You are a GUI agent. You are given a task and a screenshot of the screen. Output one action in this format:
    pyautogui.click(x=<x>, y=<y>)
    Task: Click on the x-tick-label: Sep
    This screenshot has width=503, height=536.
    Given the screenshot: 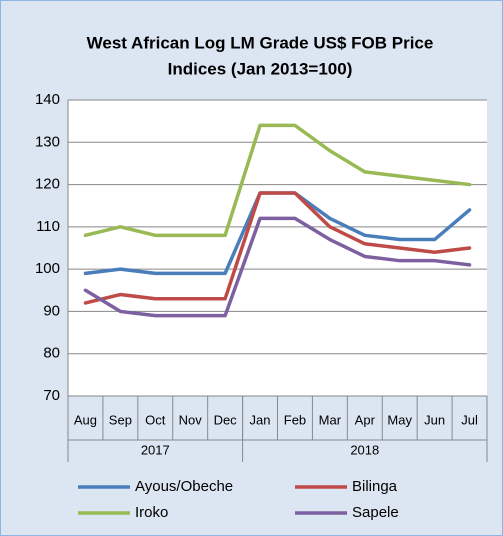 What is the action you would take?
    pyautogui.click(x=120, y=419)
    